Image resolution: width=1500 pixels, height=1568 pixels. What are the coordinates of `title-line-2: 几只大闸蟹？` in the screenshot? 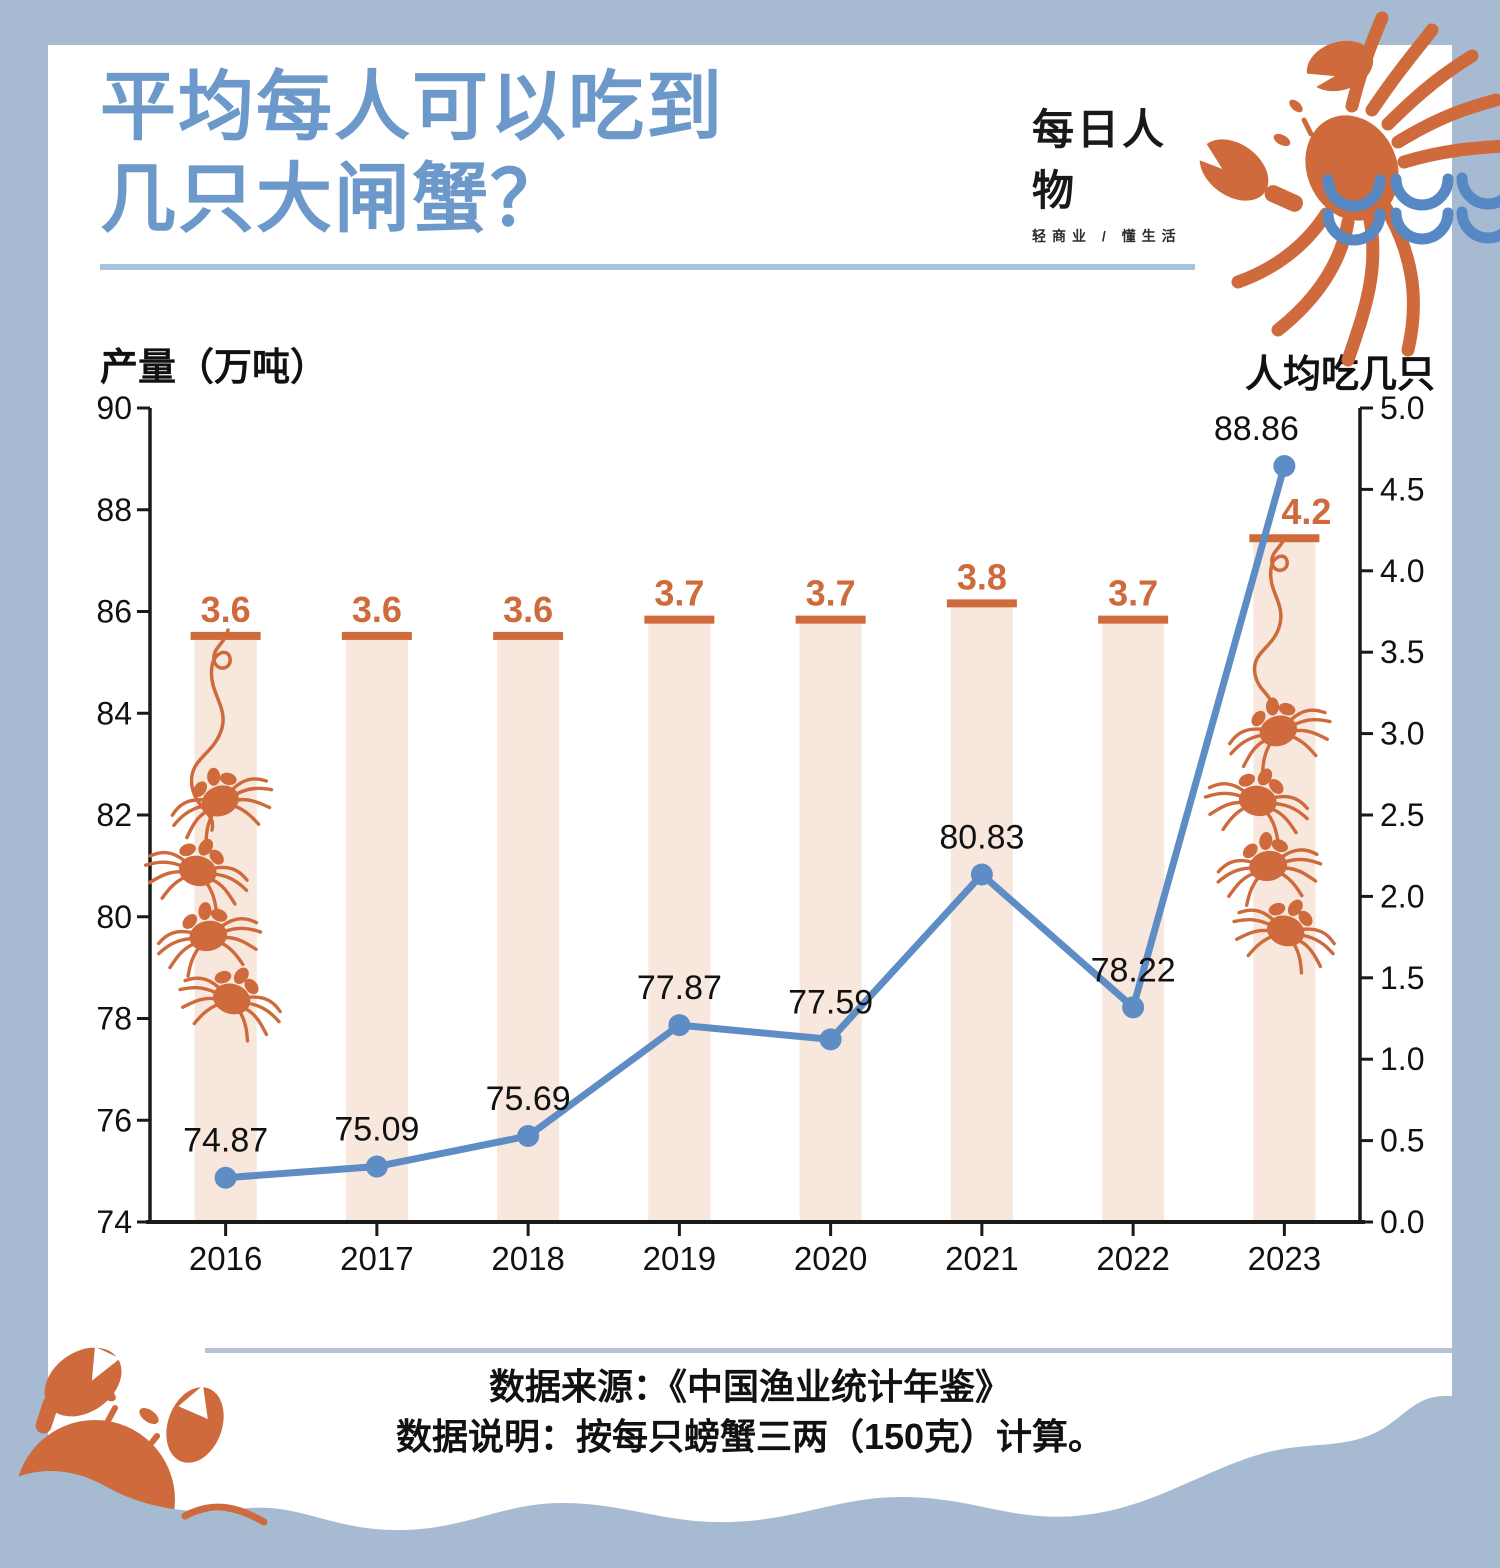 It's located at (334, 199).